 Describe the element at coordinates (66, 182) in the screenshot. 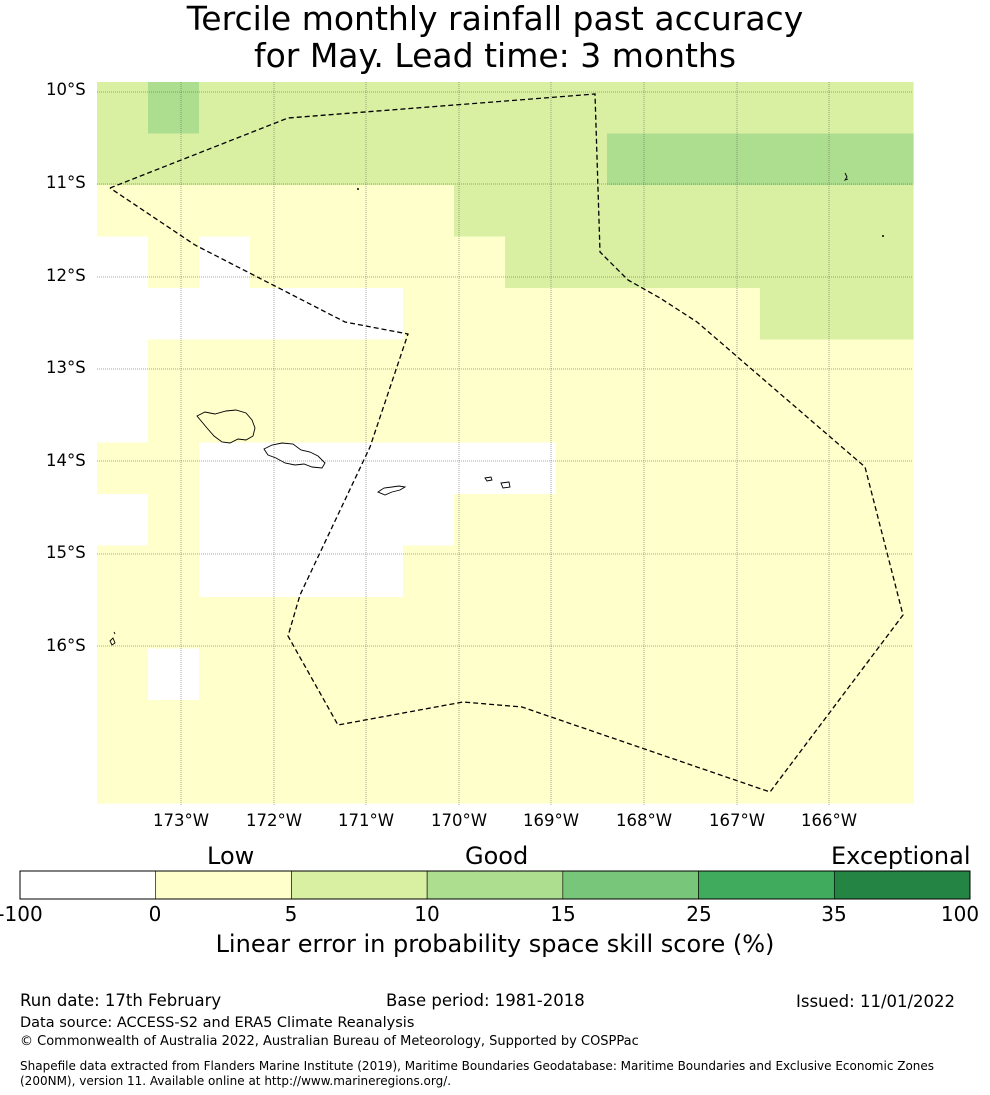

I see `lat-label-11s: 11°S` at that location.